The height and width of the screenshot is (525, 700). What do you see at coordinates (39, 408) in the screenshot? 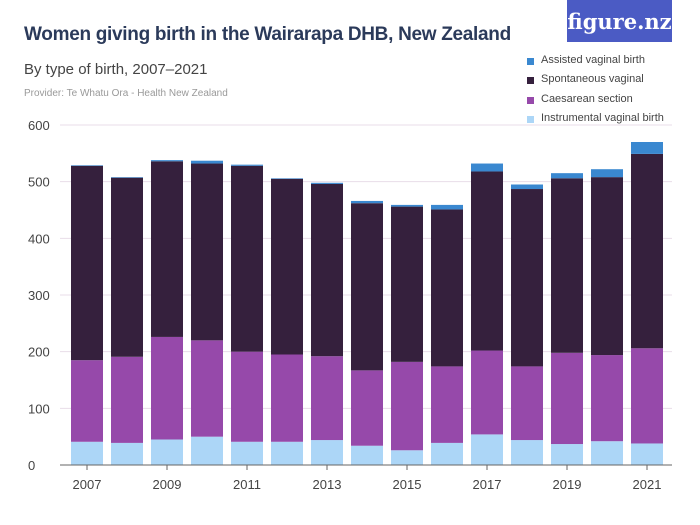
I see `y-tick-label: 100` at bounding box center [39, 408].